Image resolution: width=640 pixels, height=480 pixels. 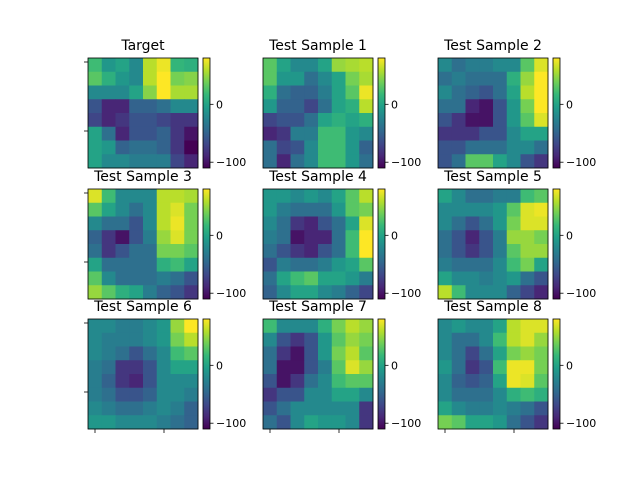 What do you see at coordinates (406, 293) in the screenshot?
I see `colorbar-tick-label: −100` at bounding box center [406, 293].